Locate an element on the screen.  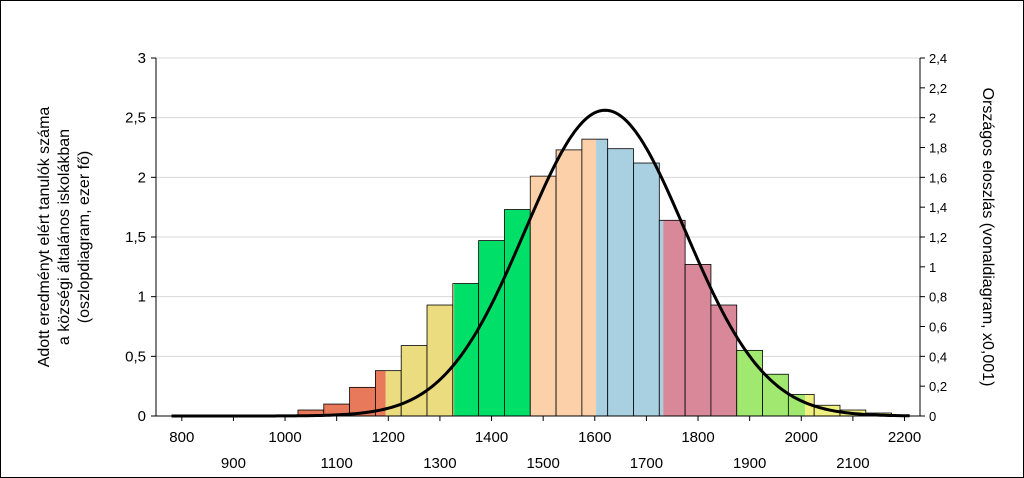
y-axis-right-label: Országos eloszlás (vonaldiagram, x0,001) is located at coordinates (987, 237).